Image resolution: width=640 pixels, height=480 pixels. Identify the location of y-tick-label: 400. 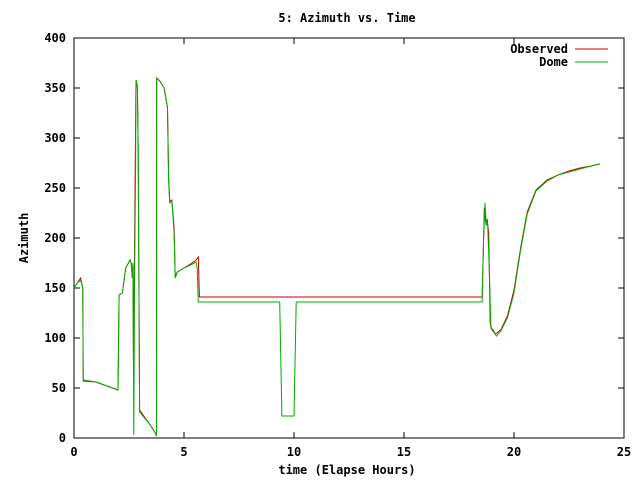
(55, 38).